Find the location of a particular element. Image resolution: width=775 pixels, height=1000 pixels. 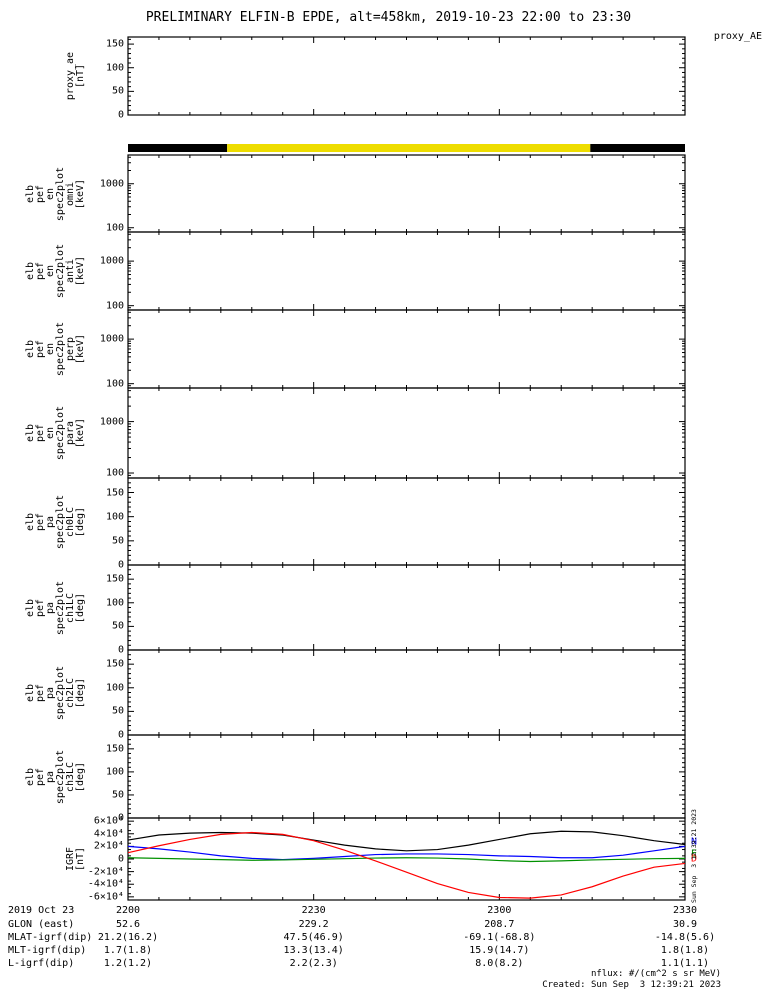

y-tick-label: -4×10⁴ is located at coordinates (105, 884).